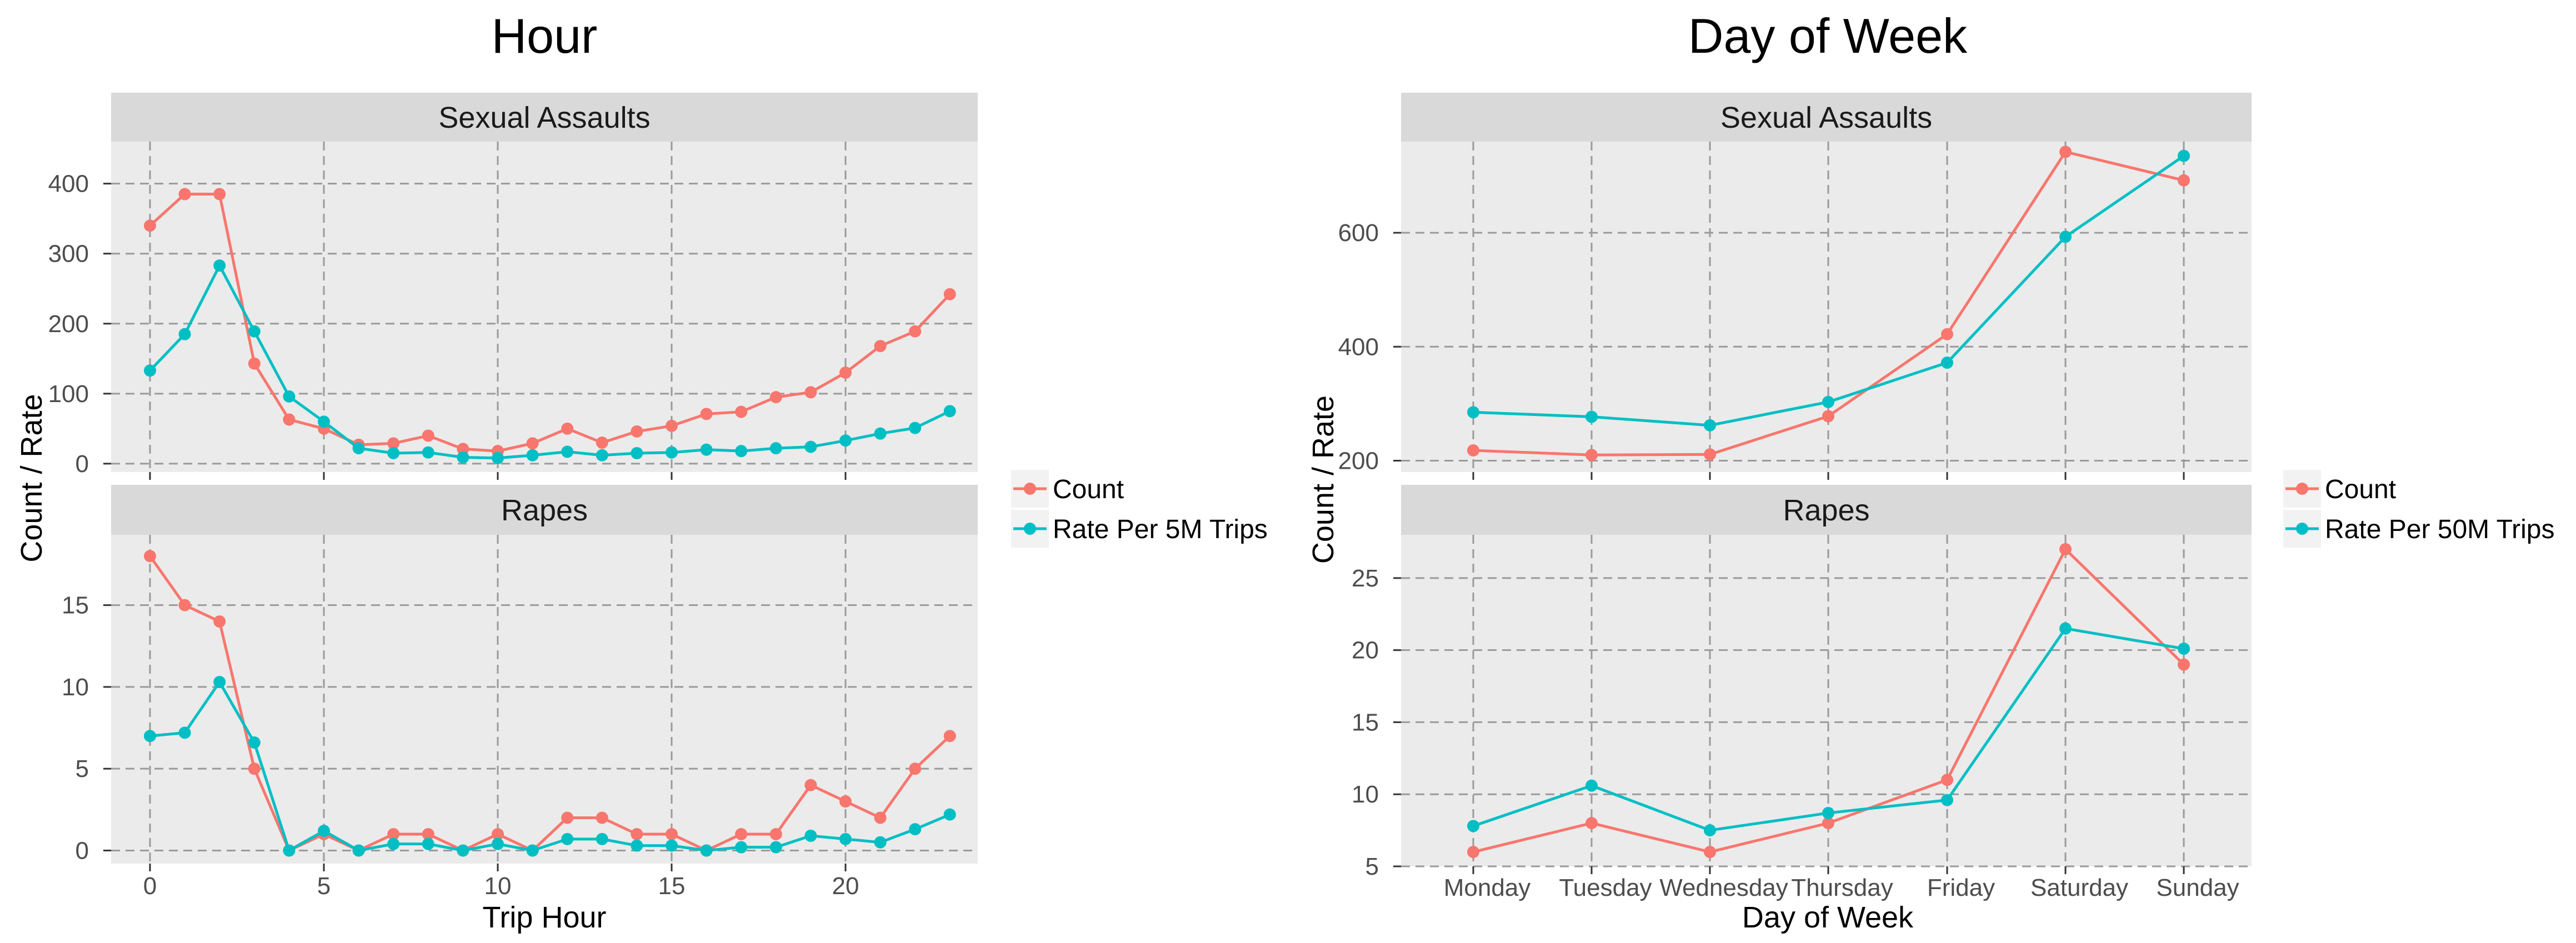  What do you see at coordinates (845, 886) in the screenshot?
I see `x-tick-label: 20` at bounding box center [845, 886].